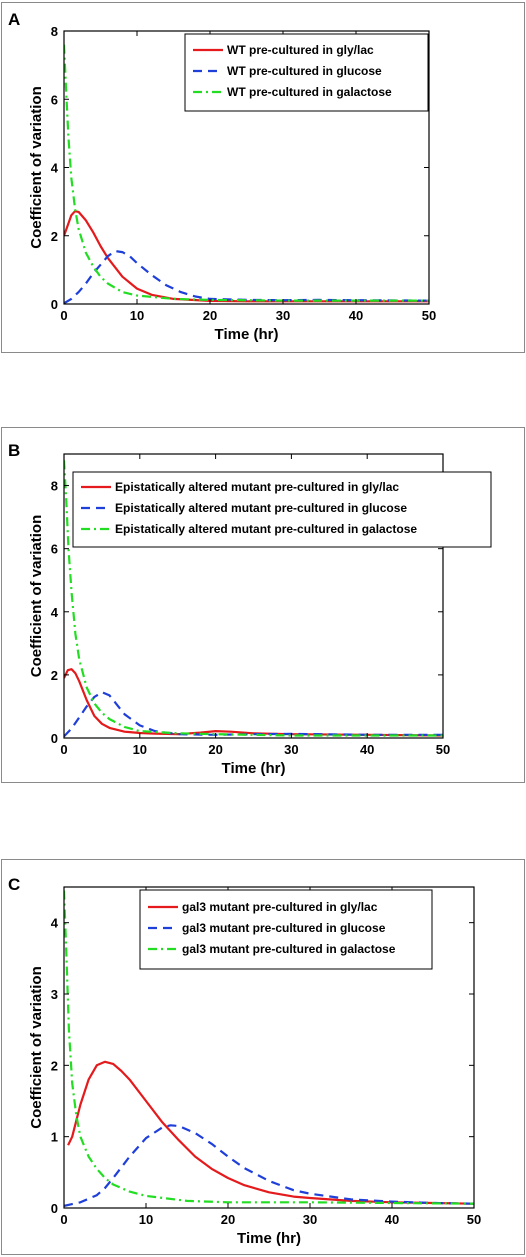  I want to click on legend-entry-1: WT pre-cultured in gly/lac, so click(300, 50).